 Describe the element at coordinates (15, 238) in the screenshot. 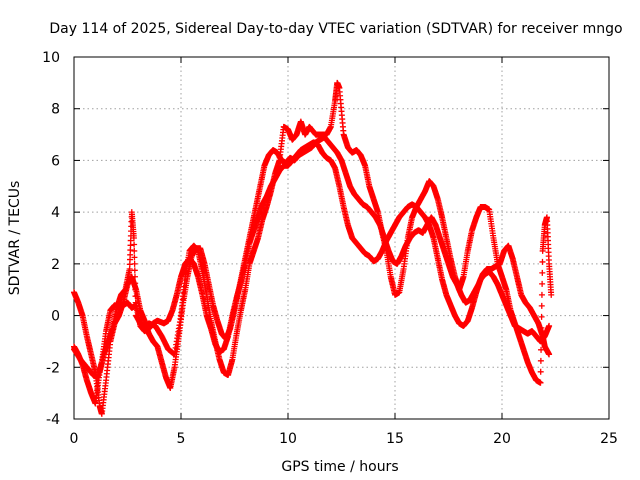

I see `y-axis-label: SDTVAR / TECUs` at that location.